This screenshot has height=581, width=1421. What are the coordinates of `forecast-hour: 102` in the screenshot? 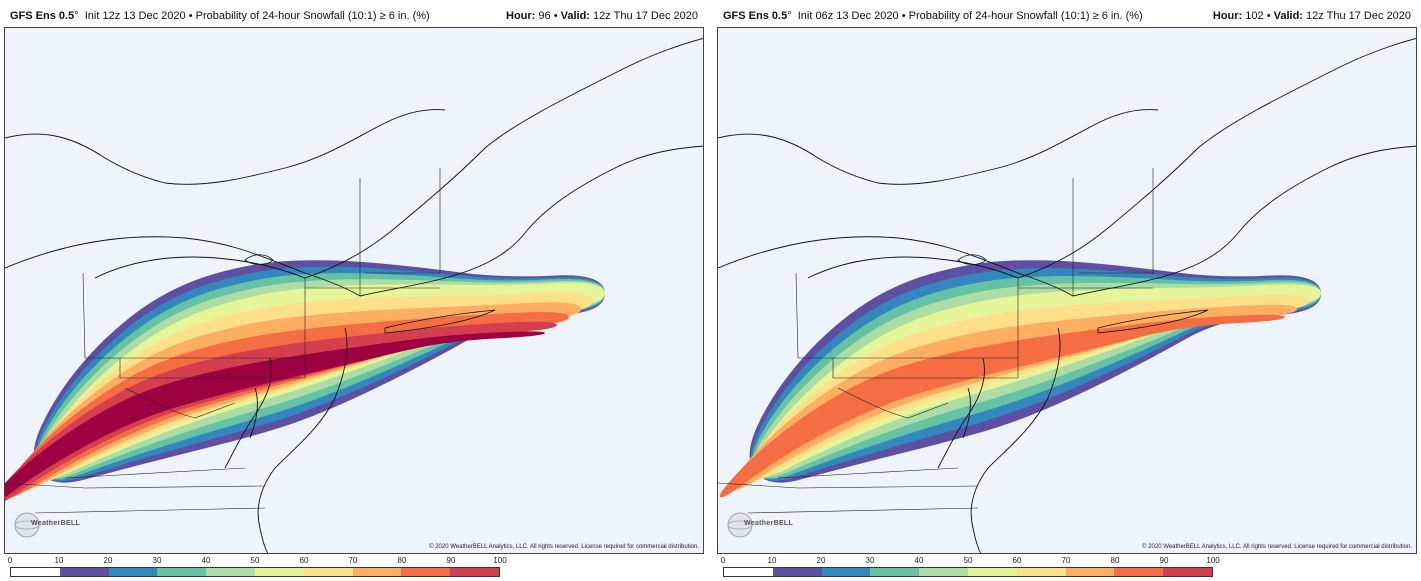 It's located at (1254, 16).